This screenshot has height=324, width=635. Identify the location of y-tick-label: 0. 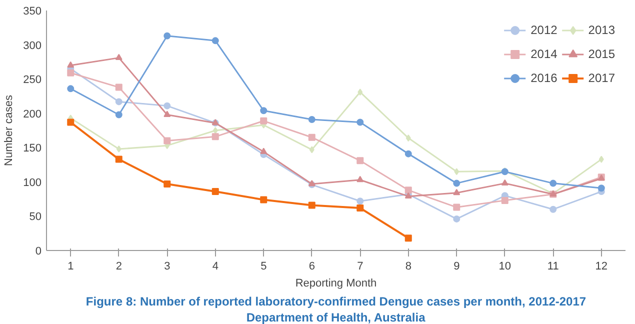
(38, 252).